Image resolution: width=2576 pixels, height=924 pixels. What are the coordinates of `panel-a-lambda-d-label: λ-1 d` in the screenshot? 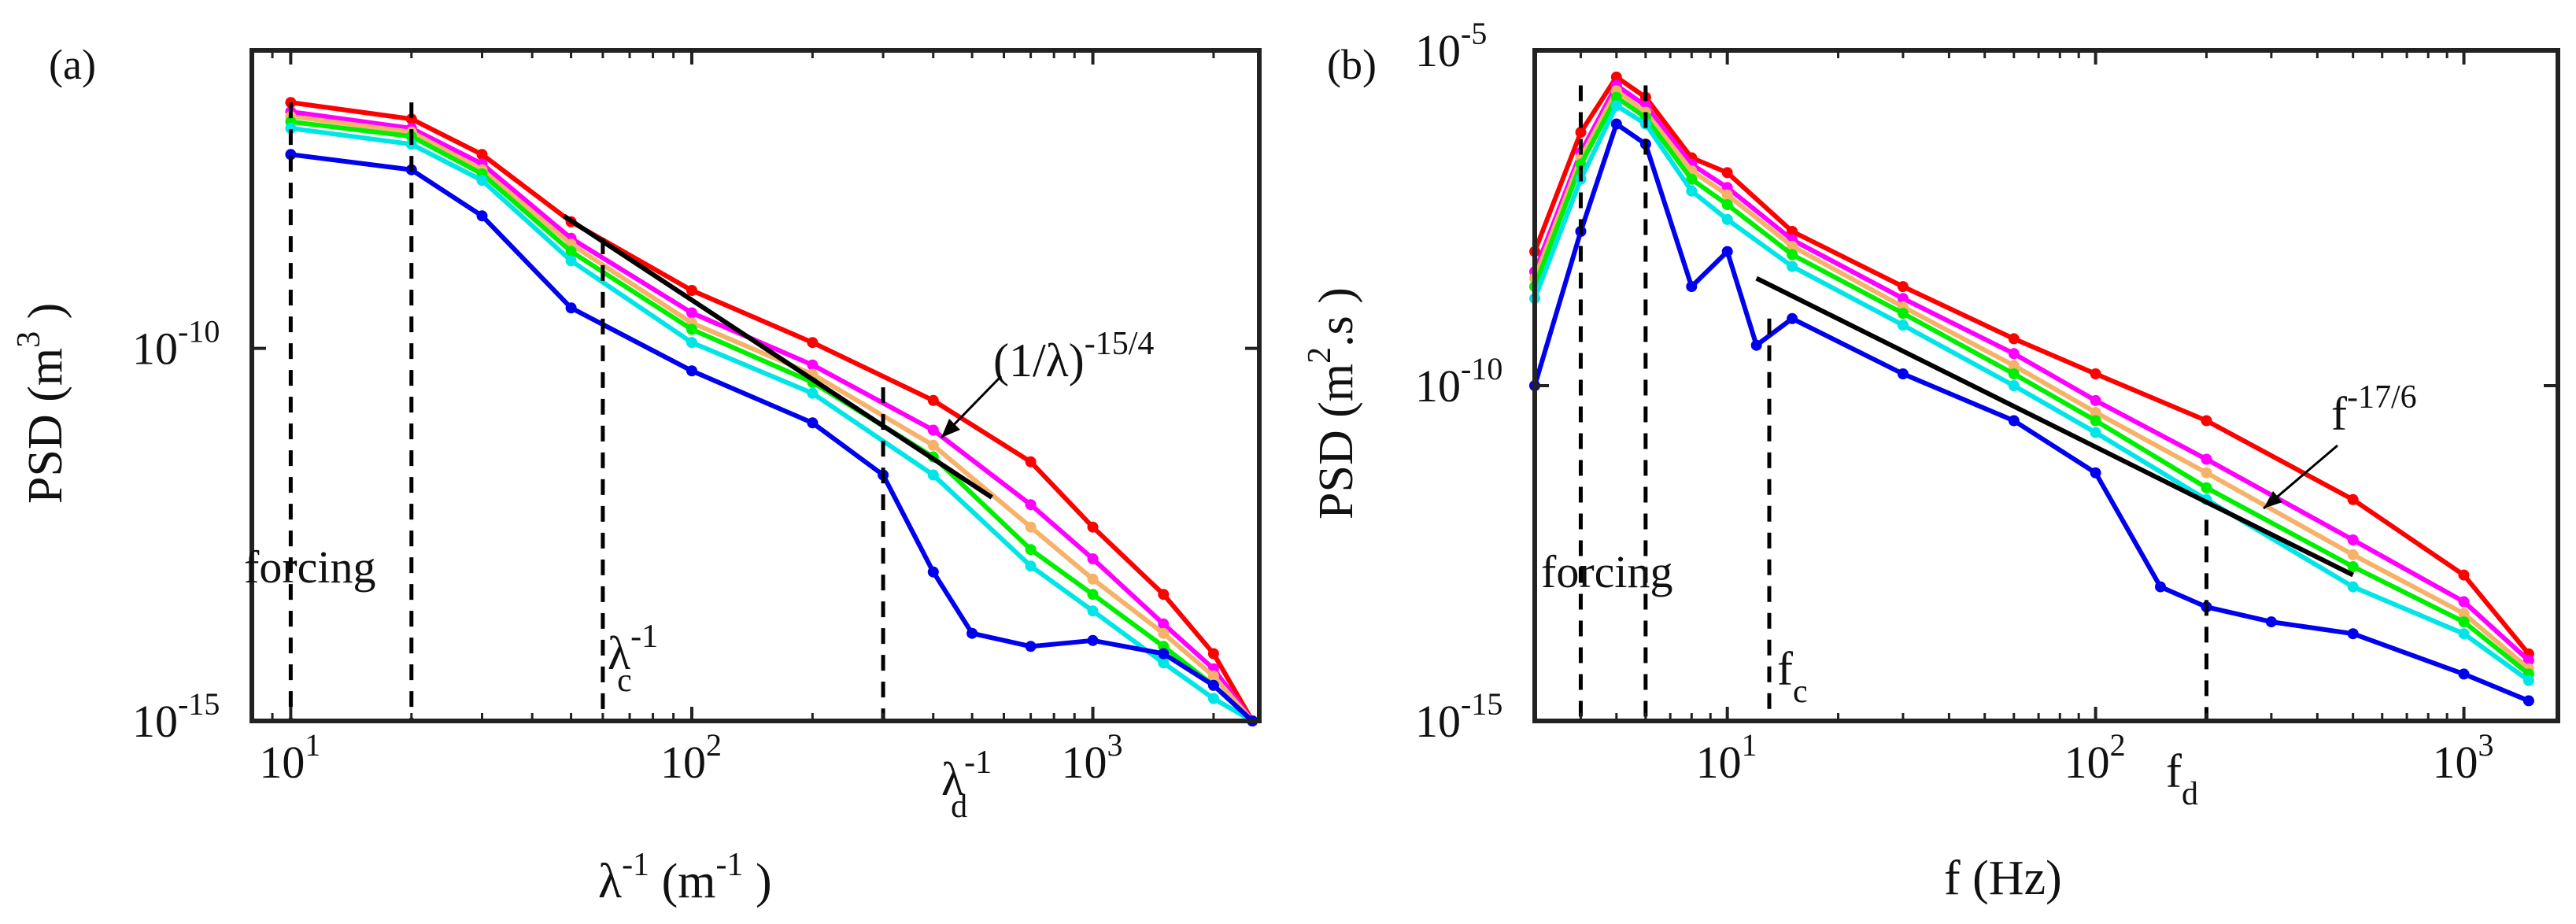 It's located at (966, 785).